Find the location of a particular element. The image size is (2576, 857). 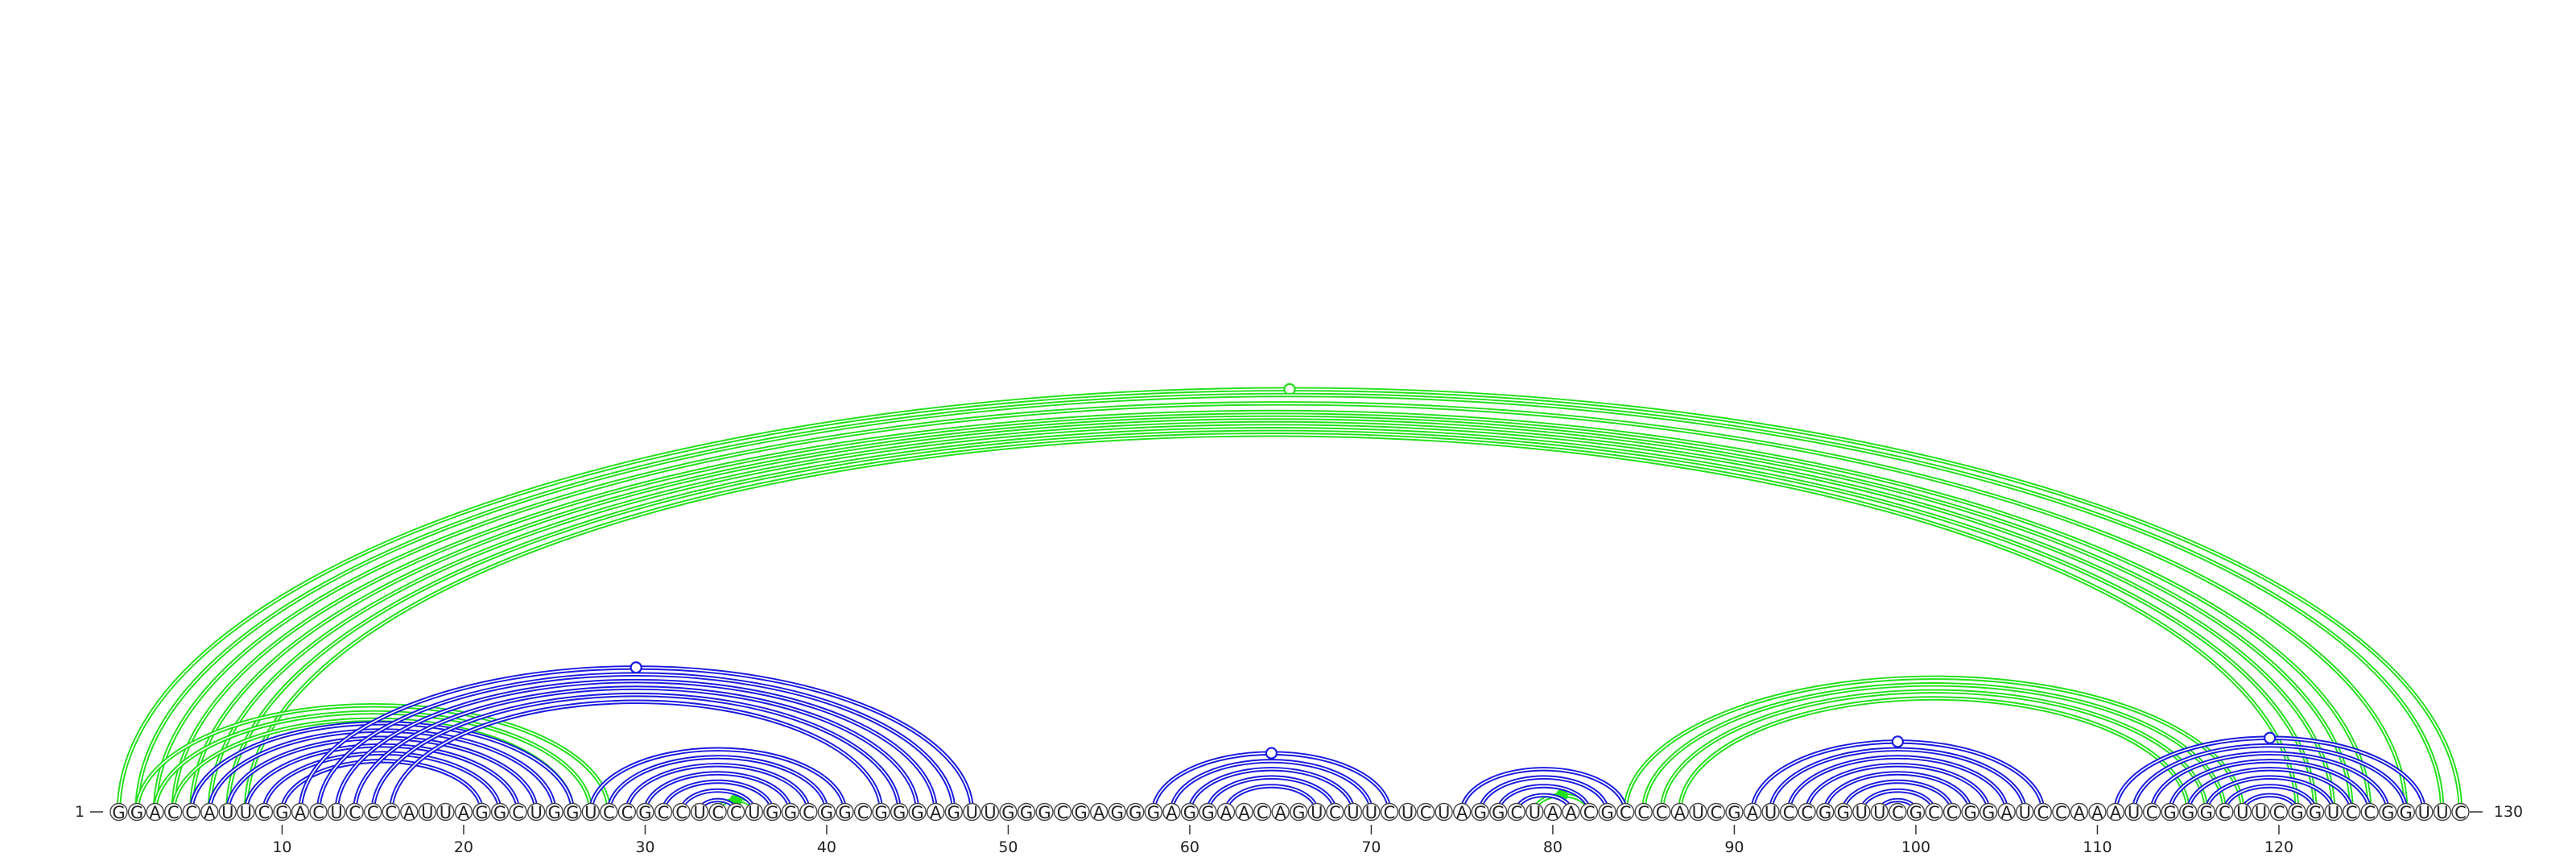

nucleotide-60: G is located at coordinates (1189, 812).